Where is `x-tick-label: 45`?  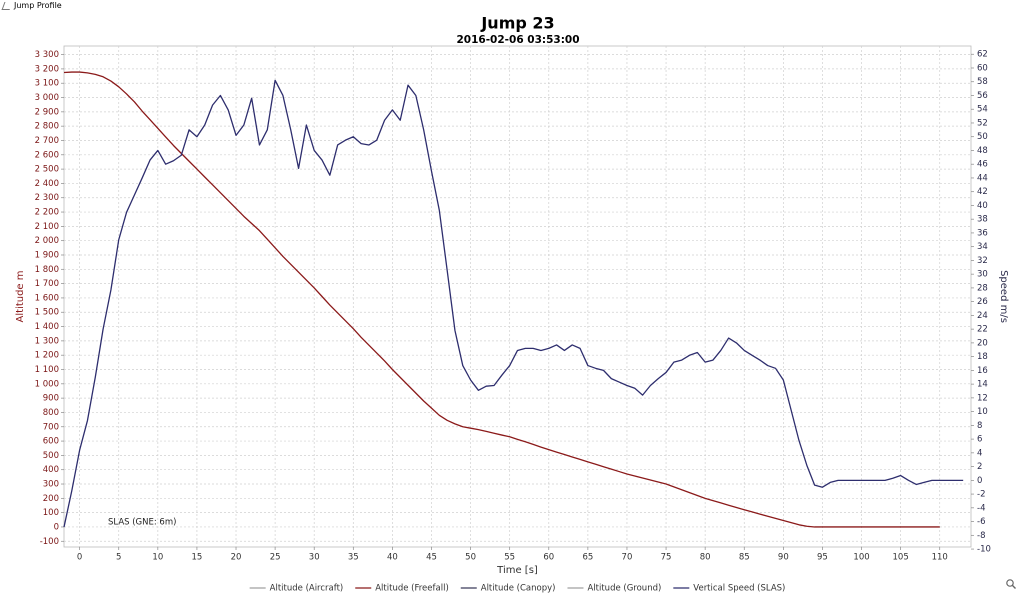
x-tick-label: 45 is located at coordinates (431, 558).